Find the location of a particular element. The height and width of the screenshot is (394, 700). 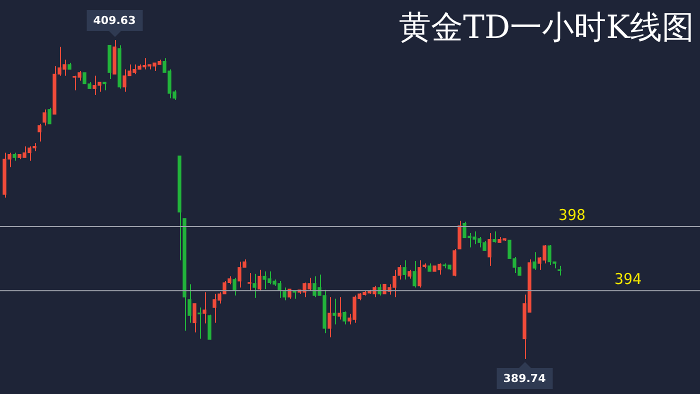

chart-title: 黄金TD一小时K线图 is located at coordinates (546, 27).